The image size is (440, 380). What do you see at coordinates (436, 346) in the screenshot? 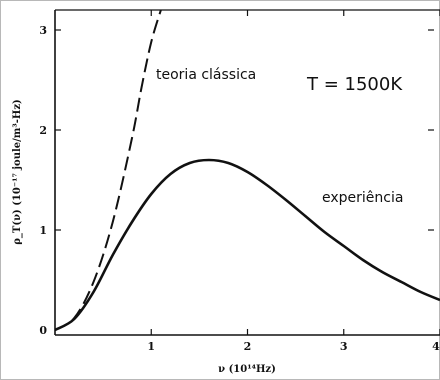
I see `x-tick-label: 4` at bounding box center [436, 346].